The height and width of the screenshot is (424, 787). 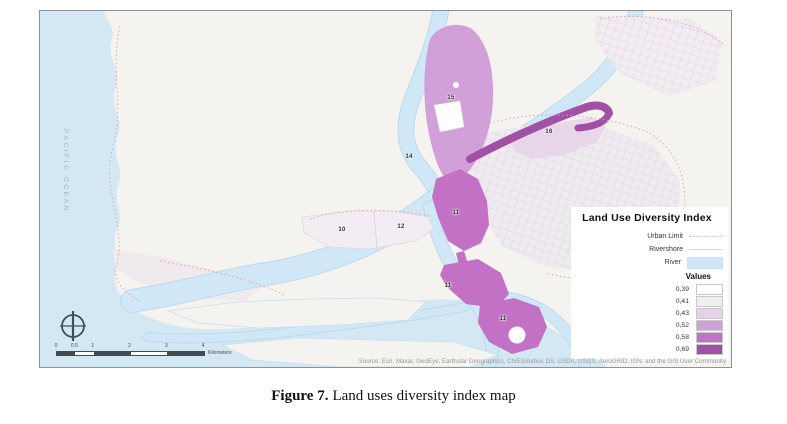 I want to click on fill-icon, so click(x=705, y=262).